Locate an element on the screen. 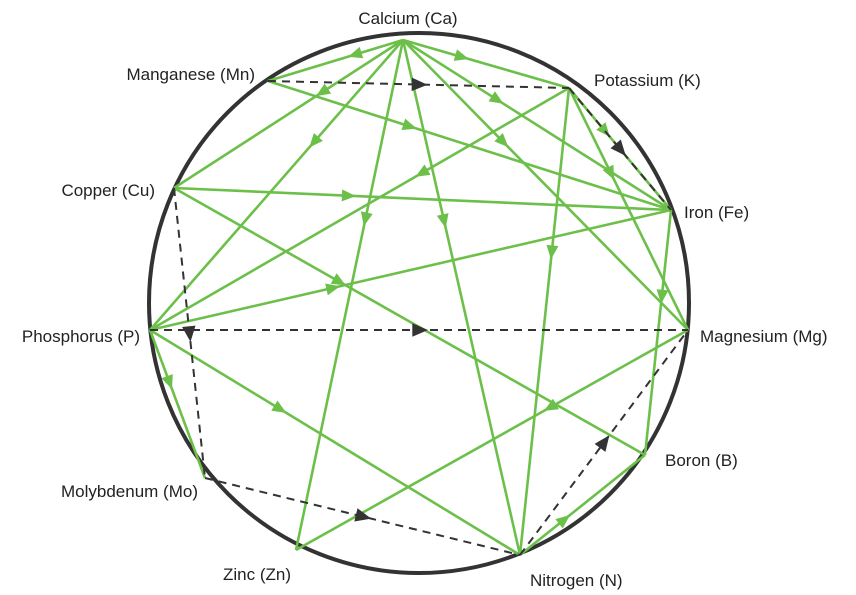 The height and width of the screenshot is (595, 856). arrow-fe-b is located at coordinates (662, 296).